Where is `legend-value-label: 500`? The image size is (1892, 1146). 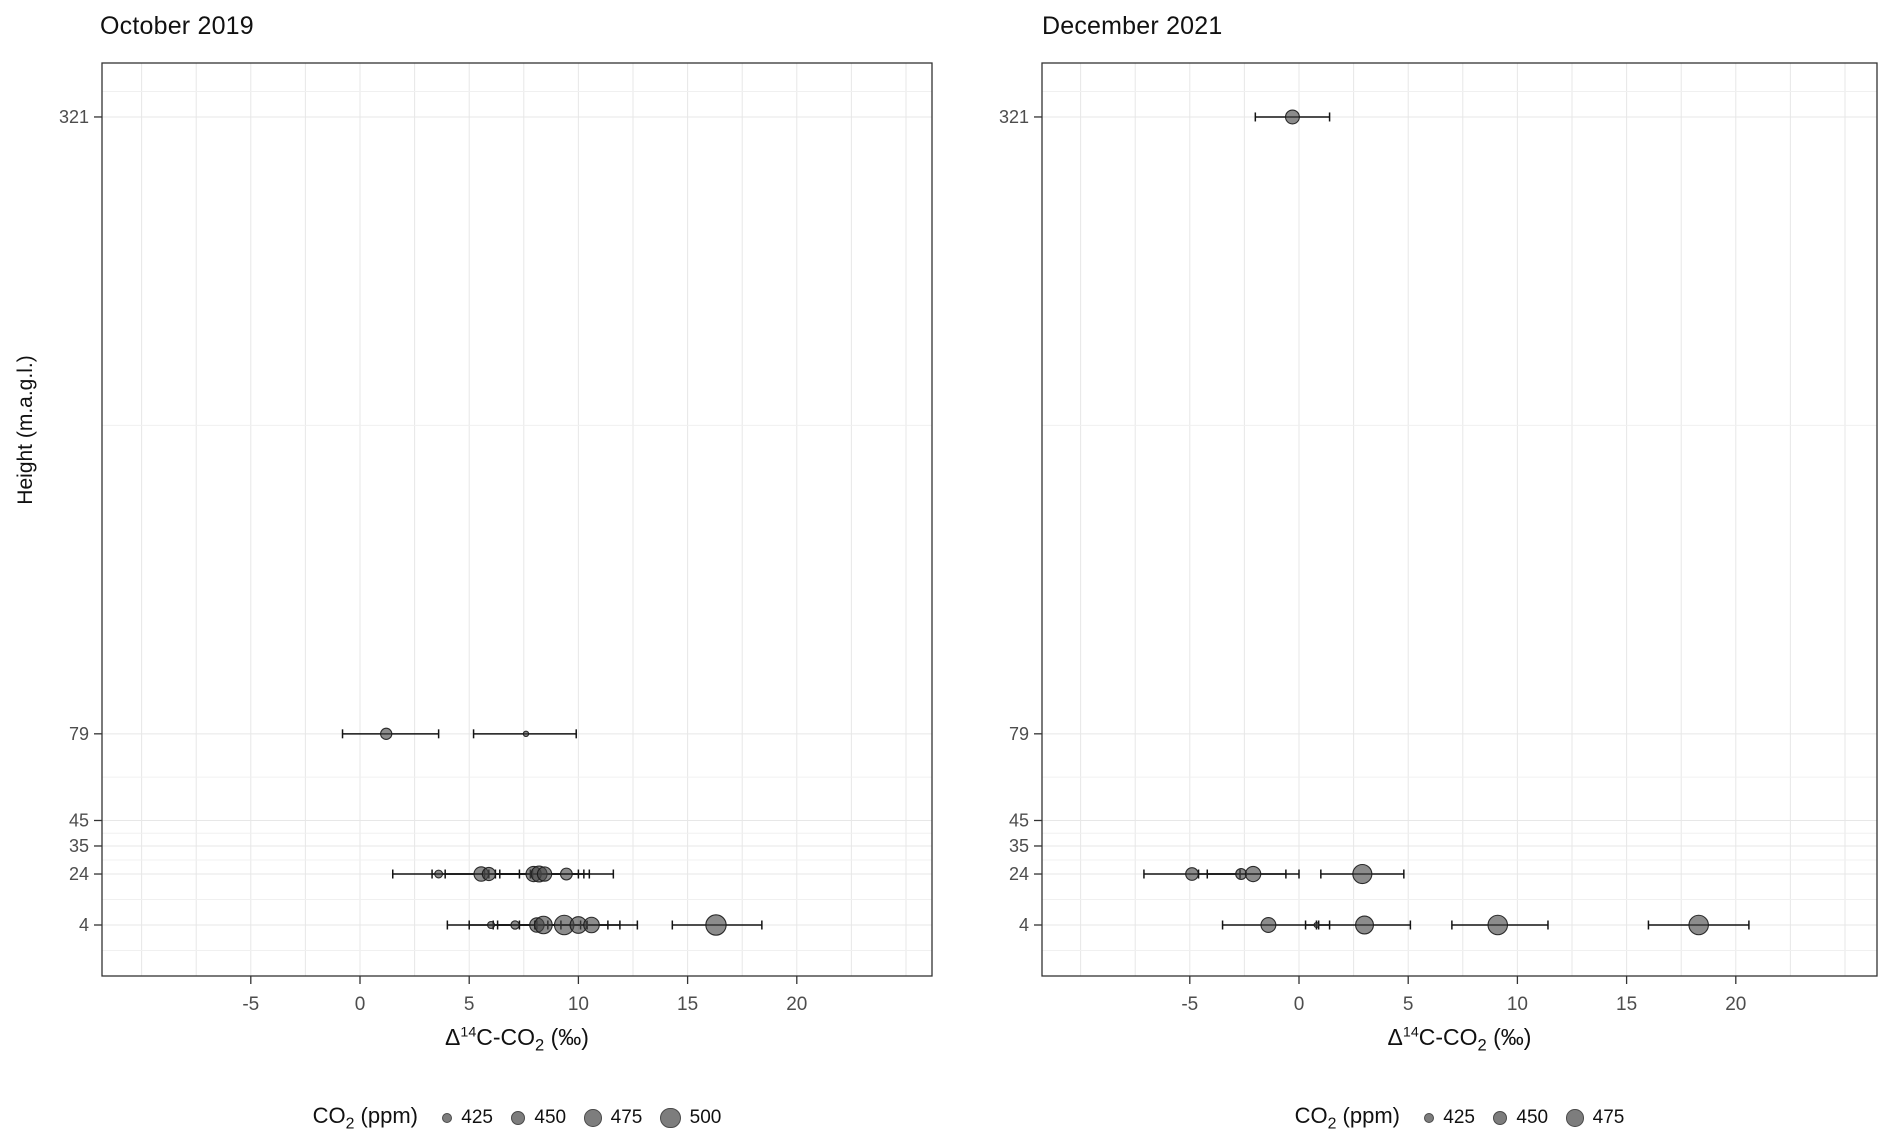 legend-value-label: 500 is located at coordinates (705, 1117).